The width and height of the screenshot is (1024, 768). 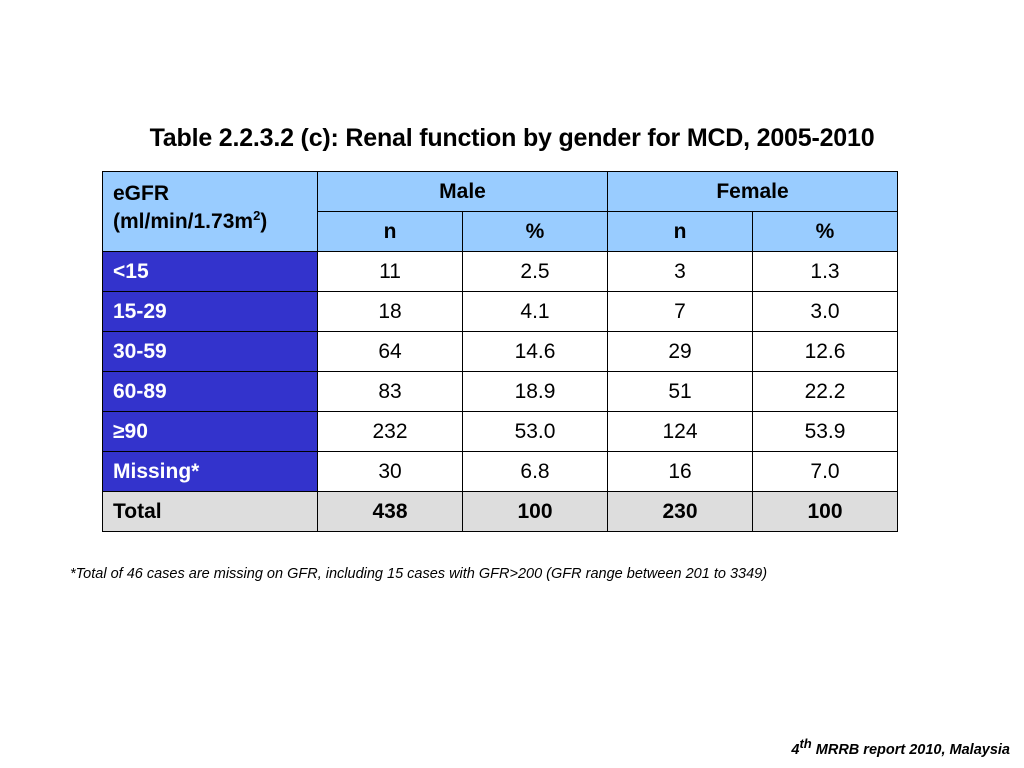 What do you see at coordinates (825, 271) in the screenshot?
I see `female-pct-cell: 1.3` at bounding box center [825, 271].